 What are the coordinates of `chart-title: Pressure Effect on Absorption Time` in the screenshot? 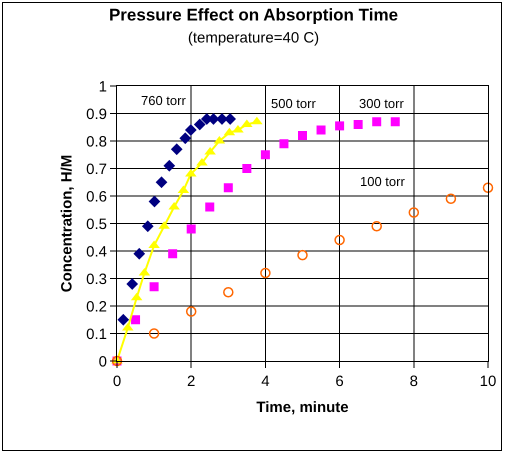 It's located at (253, 15).